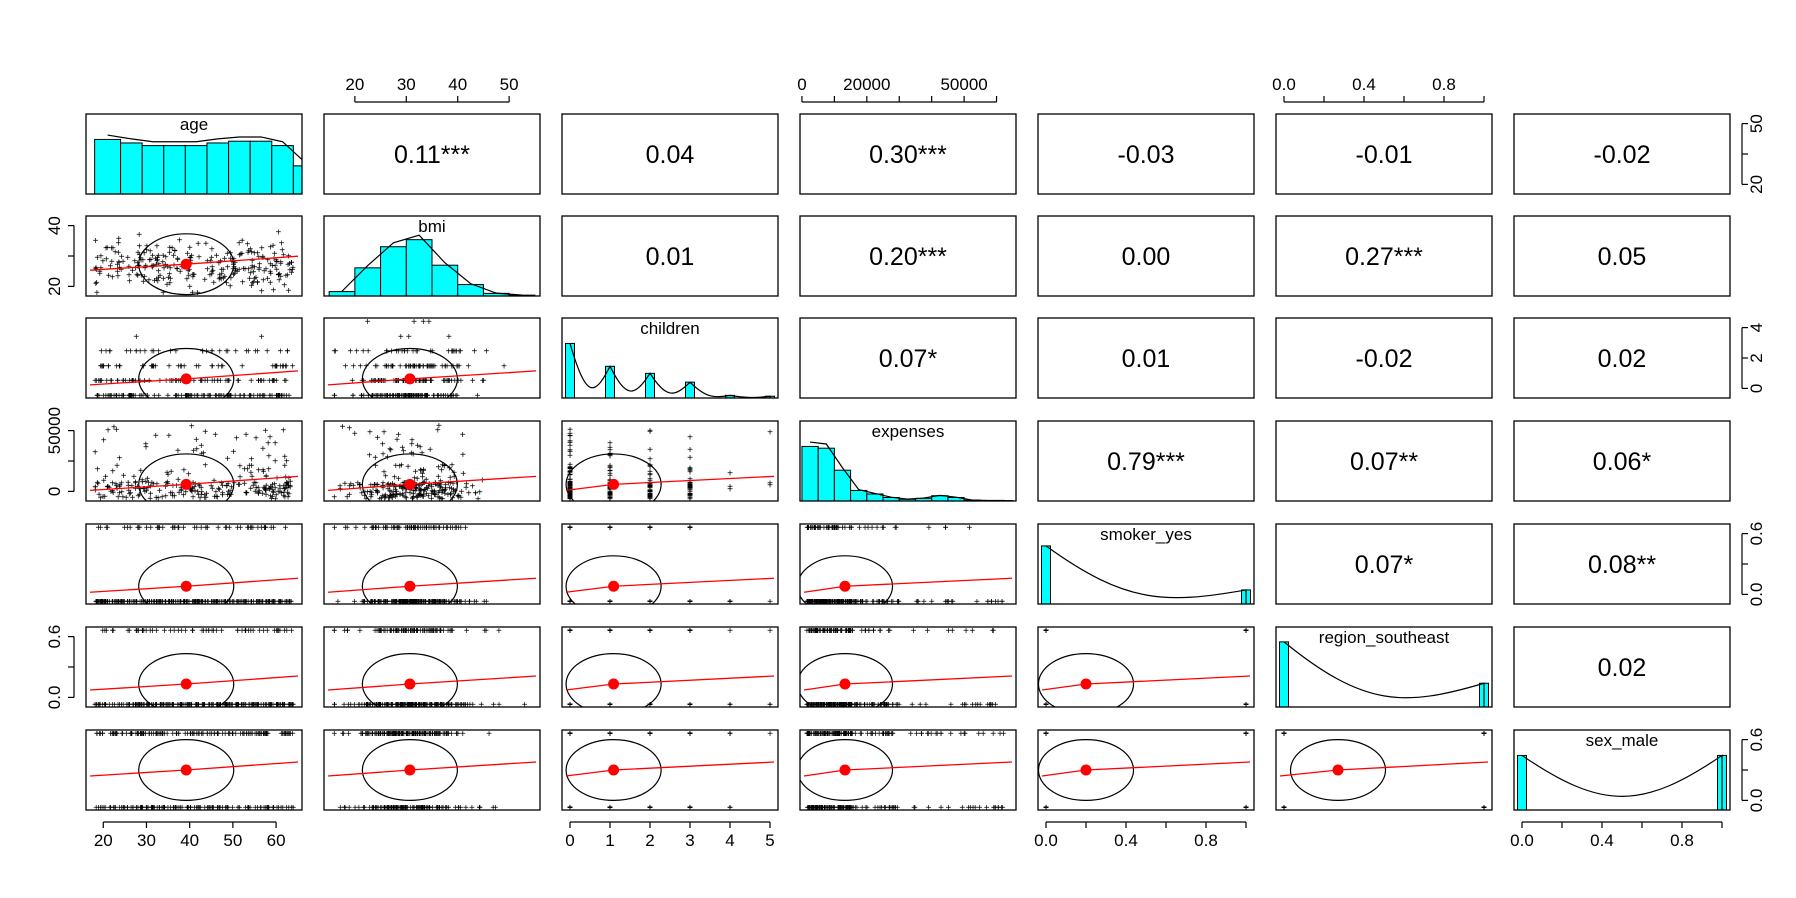 This screenshot has width=1796, height=898. Describe the element at coordinates (261, 167) in the screenshot. I see `histogram-bar` at that location.